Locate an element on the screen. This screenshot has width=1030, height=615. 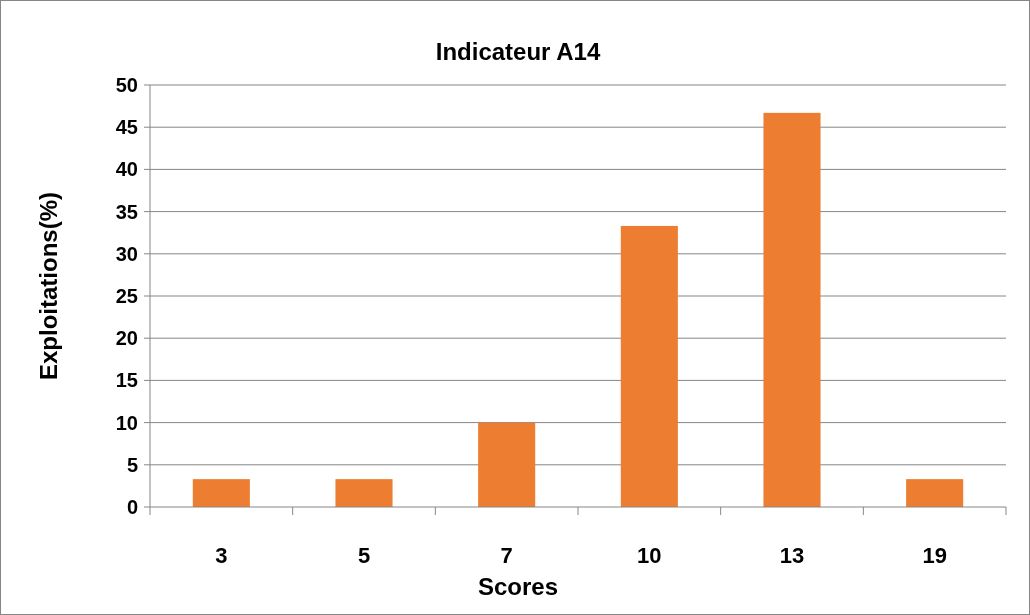
x-axis-title: Scores is located at coordinates (518, 586).